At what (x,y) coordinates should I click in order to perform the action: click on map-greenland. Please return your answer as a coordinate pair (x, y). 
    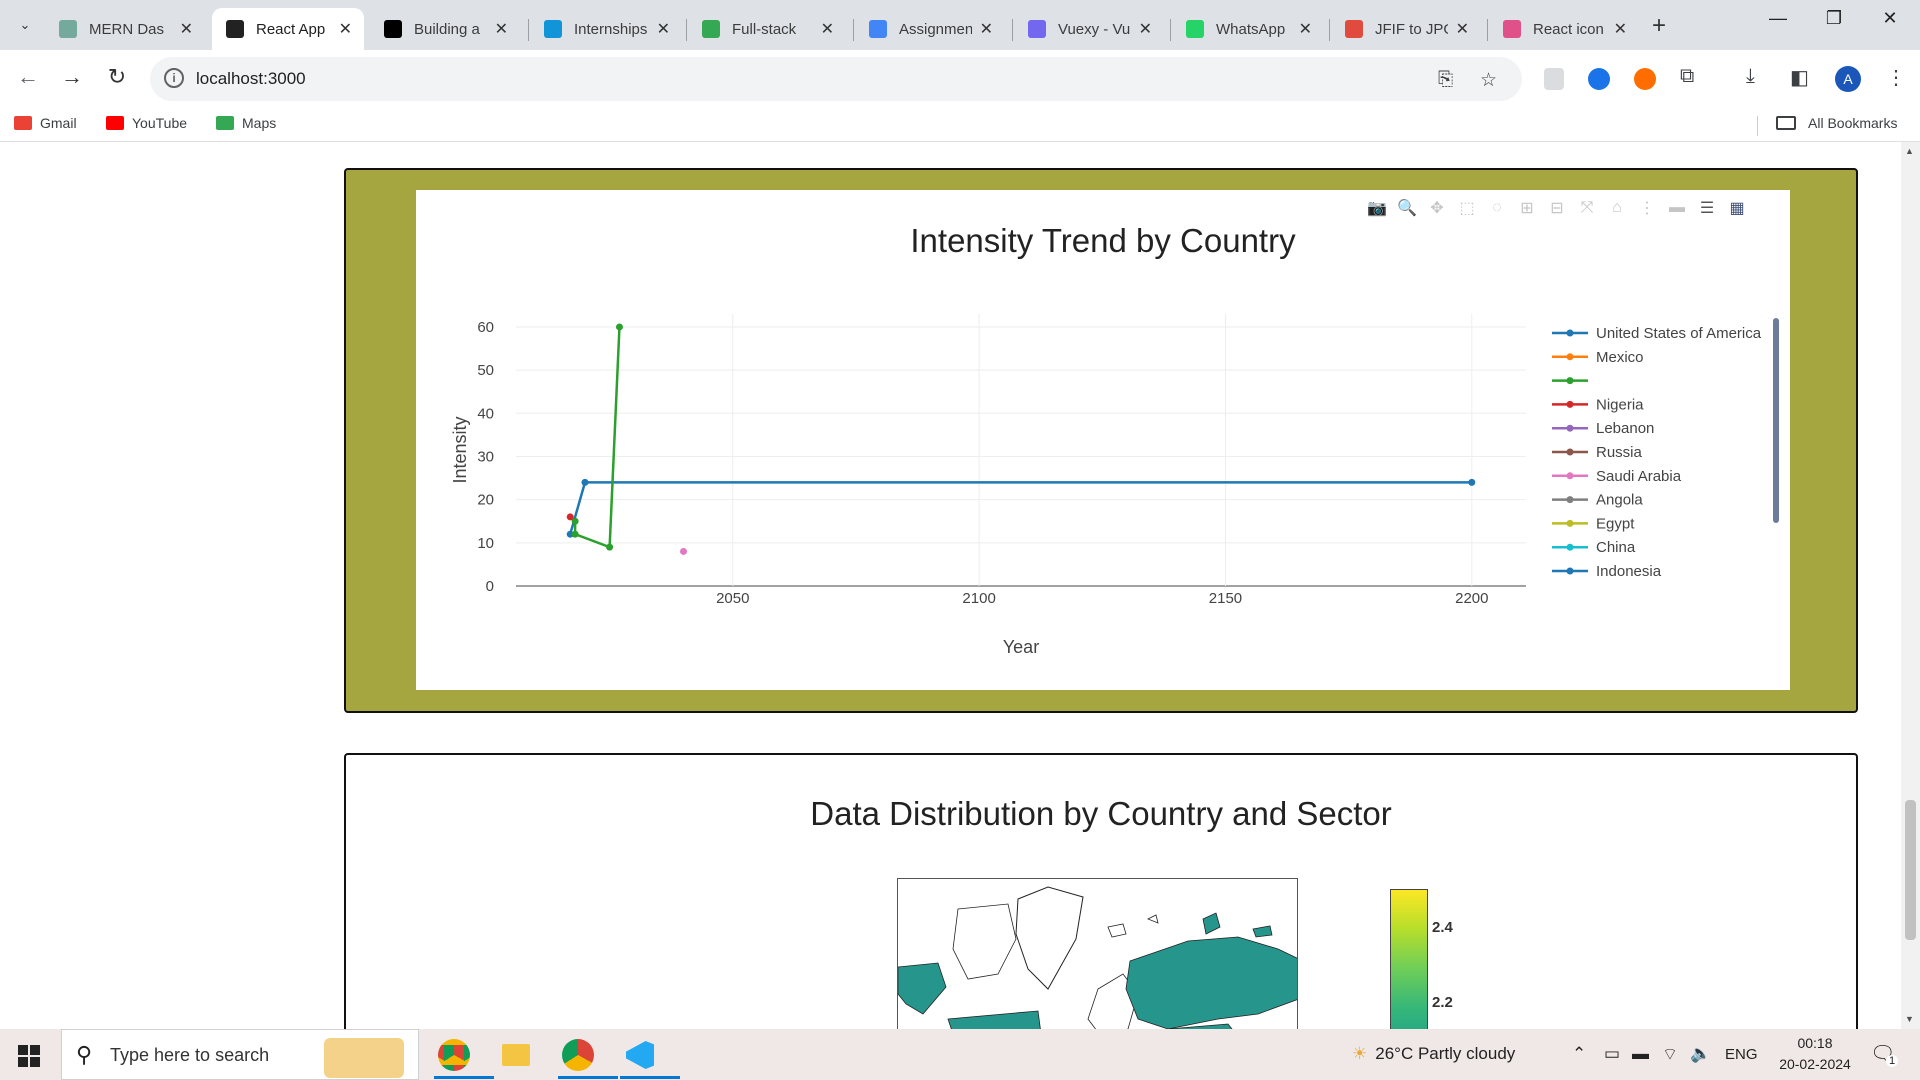
    Looking at the image, I should click on (1049, 938).